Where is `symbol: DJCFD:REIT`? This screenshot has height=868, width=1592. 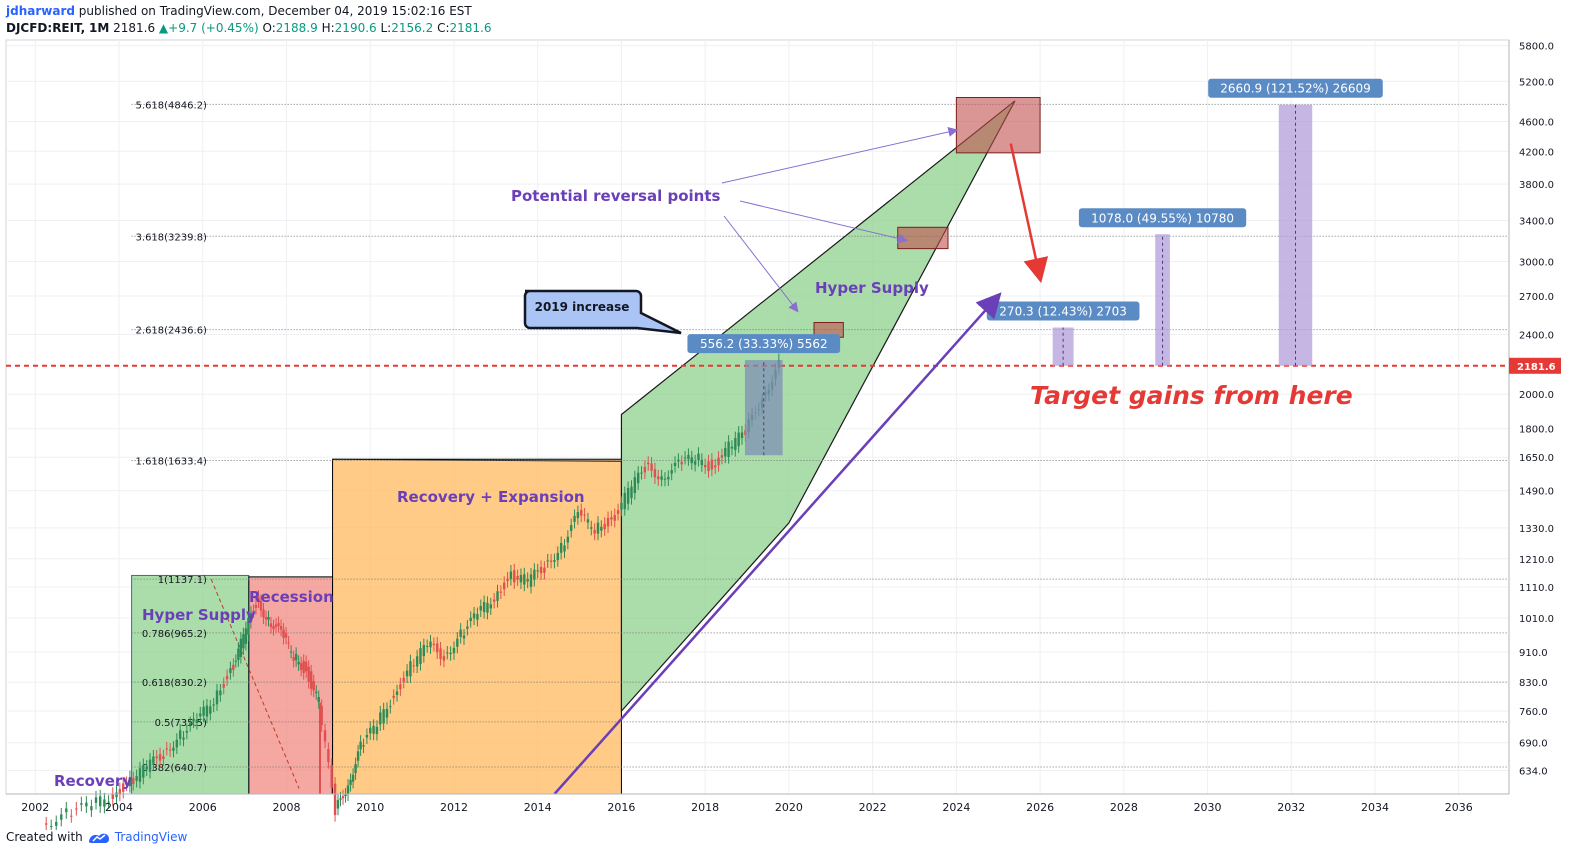 symbol: DJCFD:REIT is located at coordinates (43, 28).